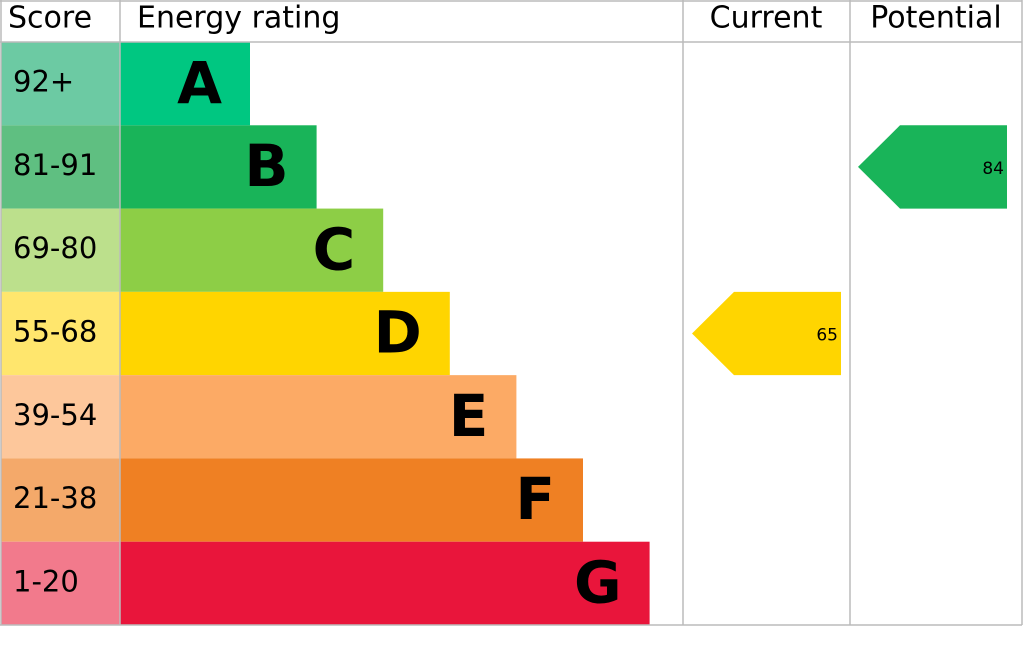 Image resolution: width=1024 pixels, height=666 pixels. Describe the element at coordinates (935, 18) in the screenshot. I see `potential-header: Potential` at that location.